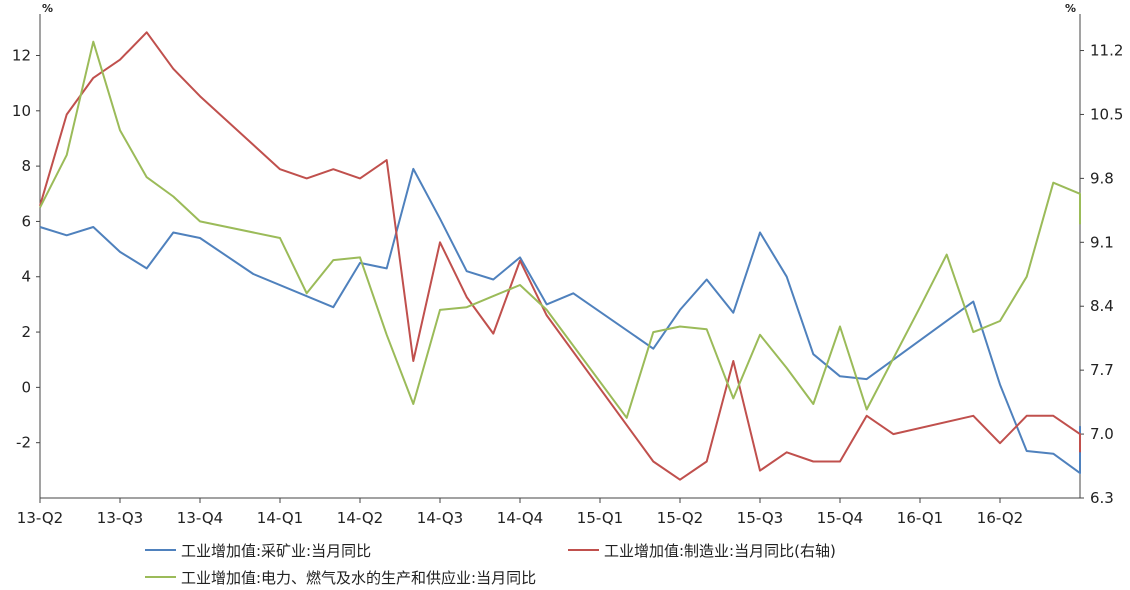 The height and width of the screenshot is (590, 1130). What do you see at coordinates (600, 518) in the screenshot?
I see `x-tick-label: 15-Q1` at bounding box center [600, 518].